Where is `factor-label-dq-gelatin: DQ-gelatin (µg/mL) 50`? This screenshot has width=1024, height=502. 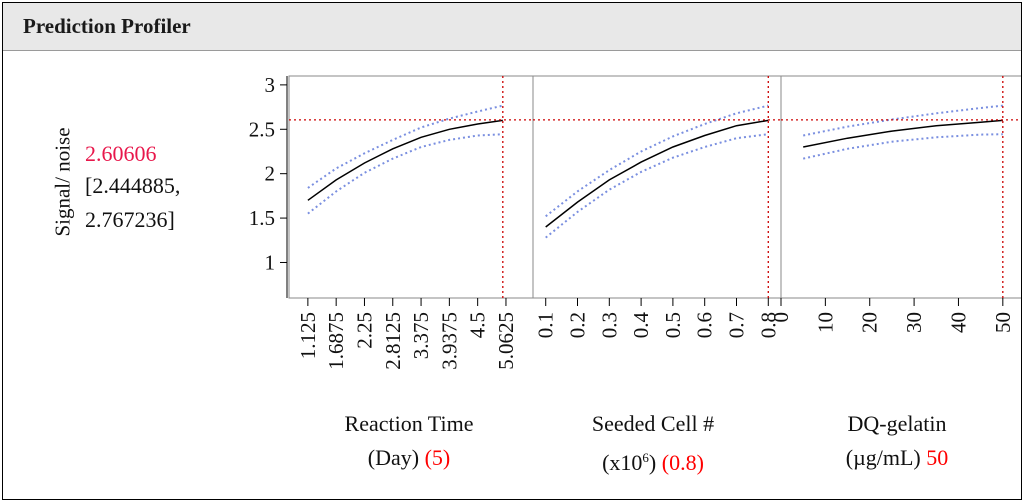
factor-label-dq-gelatin: DQ-gelatin (µg/mL) 50 is located at coordinates (897, 440).